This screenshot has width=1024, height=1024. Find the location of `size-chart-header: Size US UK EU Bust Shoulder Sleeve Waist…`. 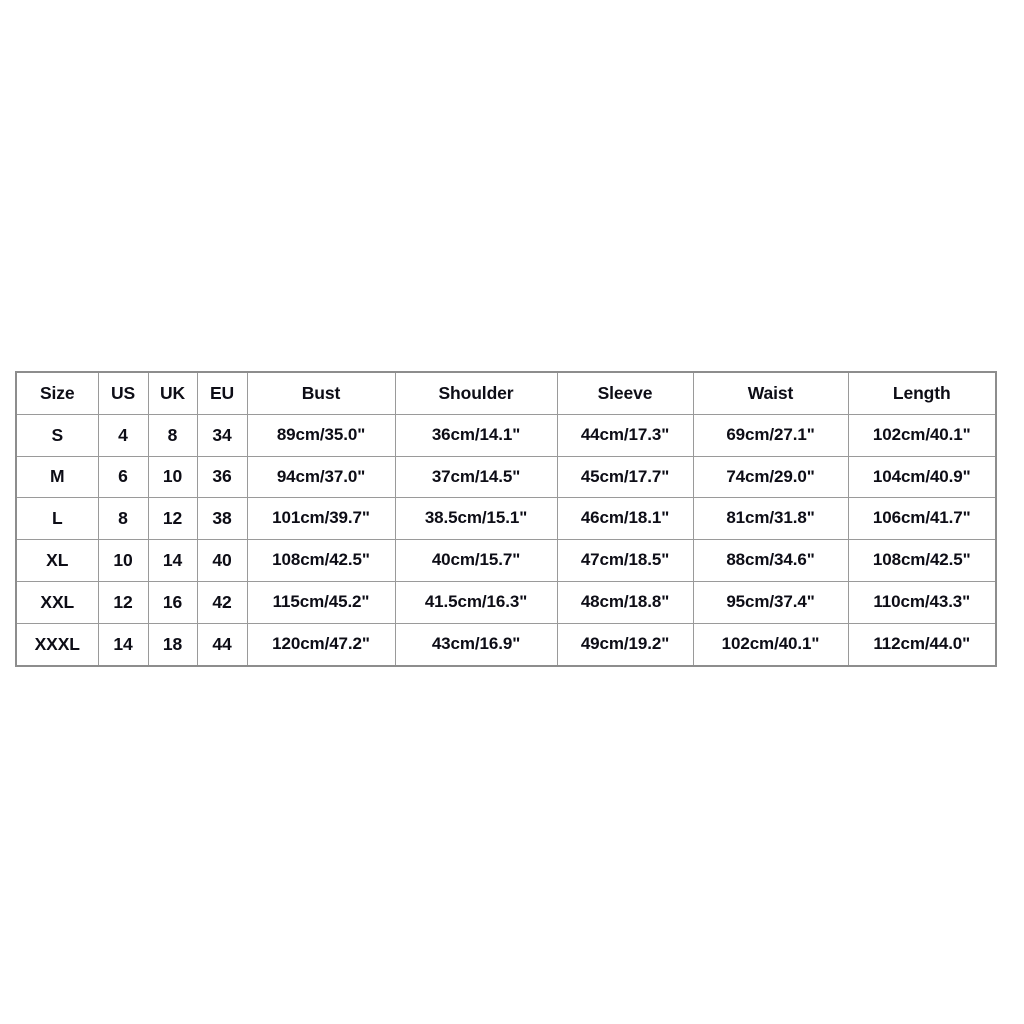

size-chart-header: Size US UK EU Bust Shoulder Sleeve Waist… is located at coordinates (506, 393).